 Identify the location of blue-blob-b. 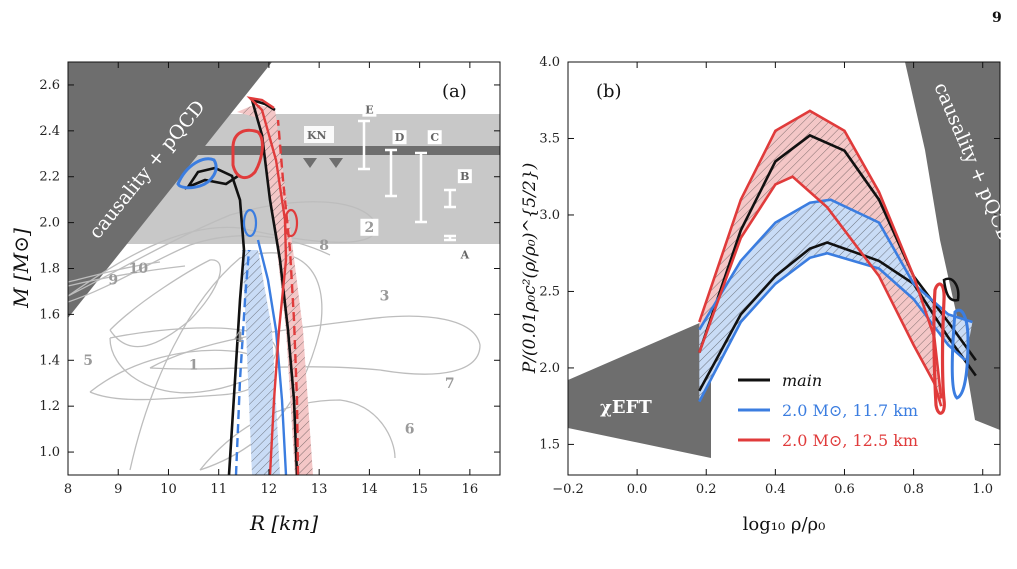
(960, 354).